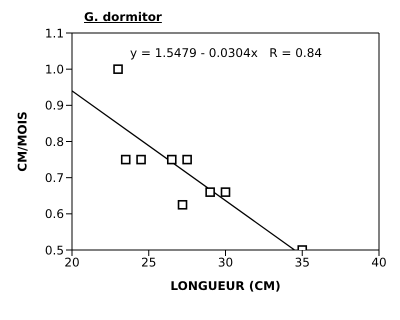 This screenshot has width=400, height=320. Describe the element at coordinates (226, 263) in the screenshot. I see `x-tick-label: 30` at that location.